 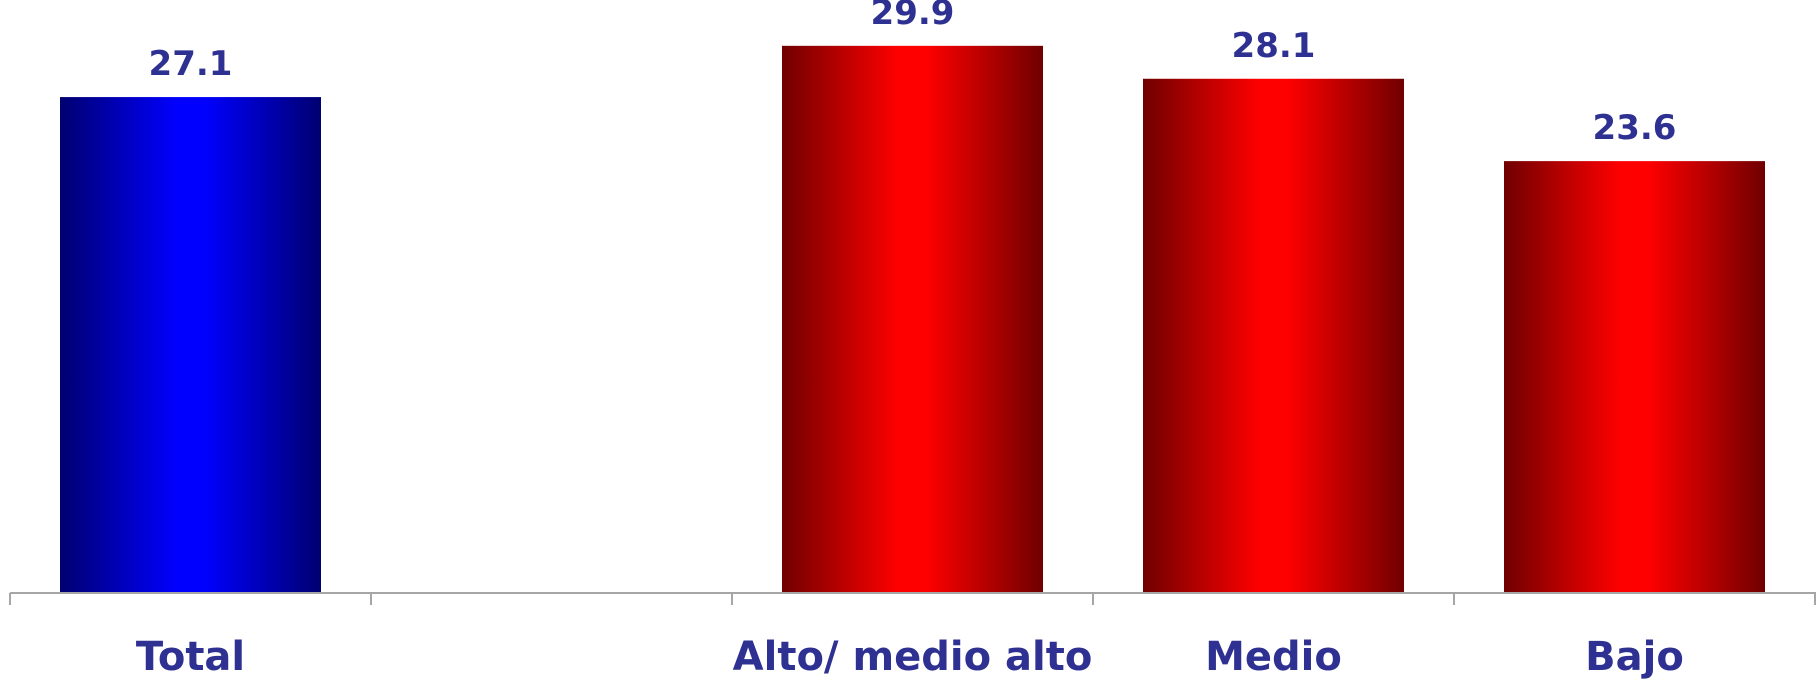 I want to click on data-label: 23.6, so click(x=1635, y=128).